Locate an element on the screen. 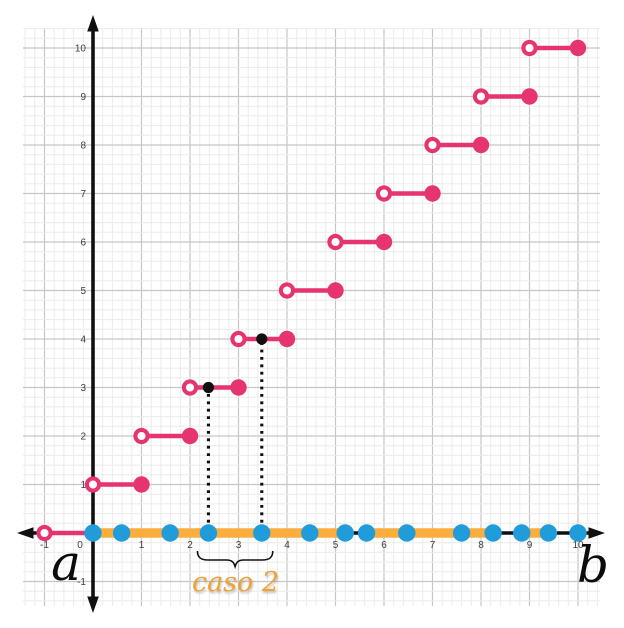 The width and height of the screenshot is (624, 628). x-axis-arrow-right-icon is located at coordinates (596, 533).